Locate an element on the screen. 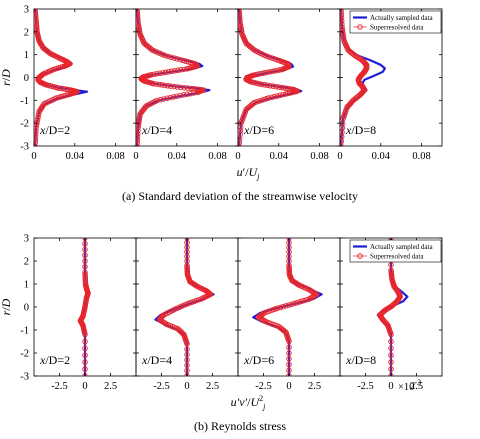  panel-1-3: -2.5 0 2.5 x/D=8 is located at coordinates (391, 314).